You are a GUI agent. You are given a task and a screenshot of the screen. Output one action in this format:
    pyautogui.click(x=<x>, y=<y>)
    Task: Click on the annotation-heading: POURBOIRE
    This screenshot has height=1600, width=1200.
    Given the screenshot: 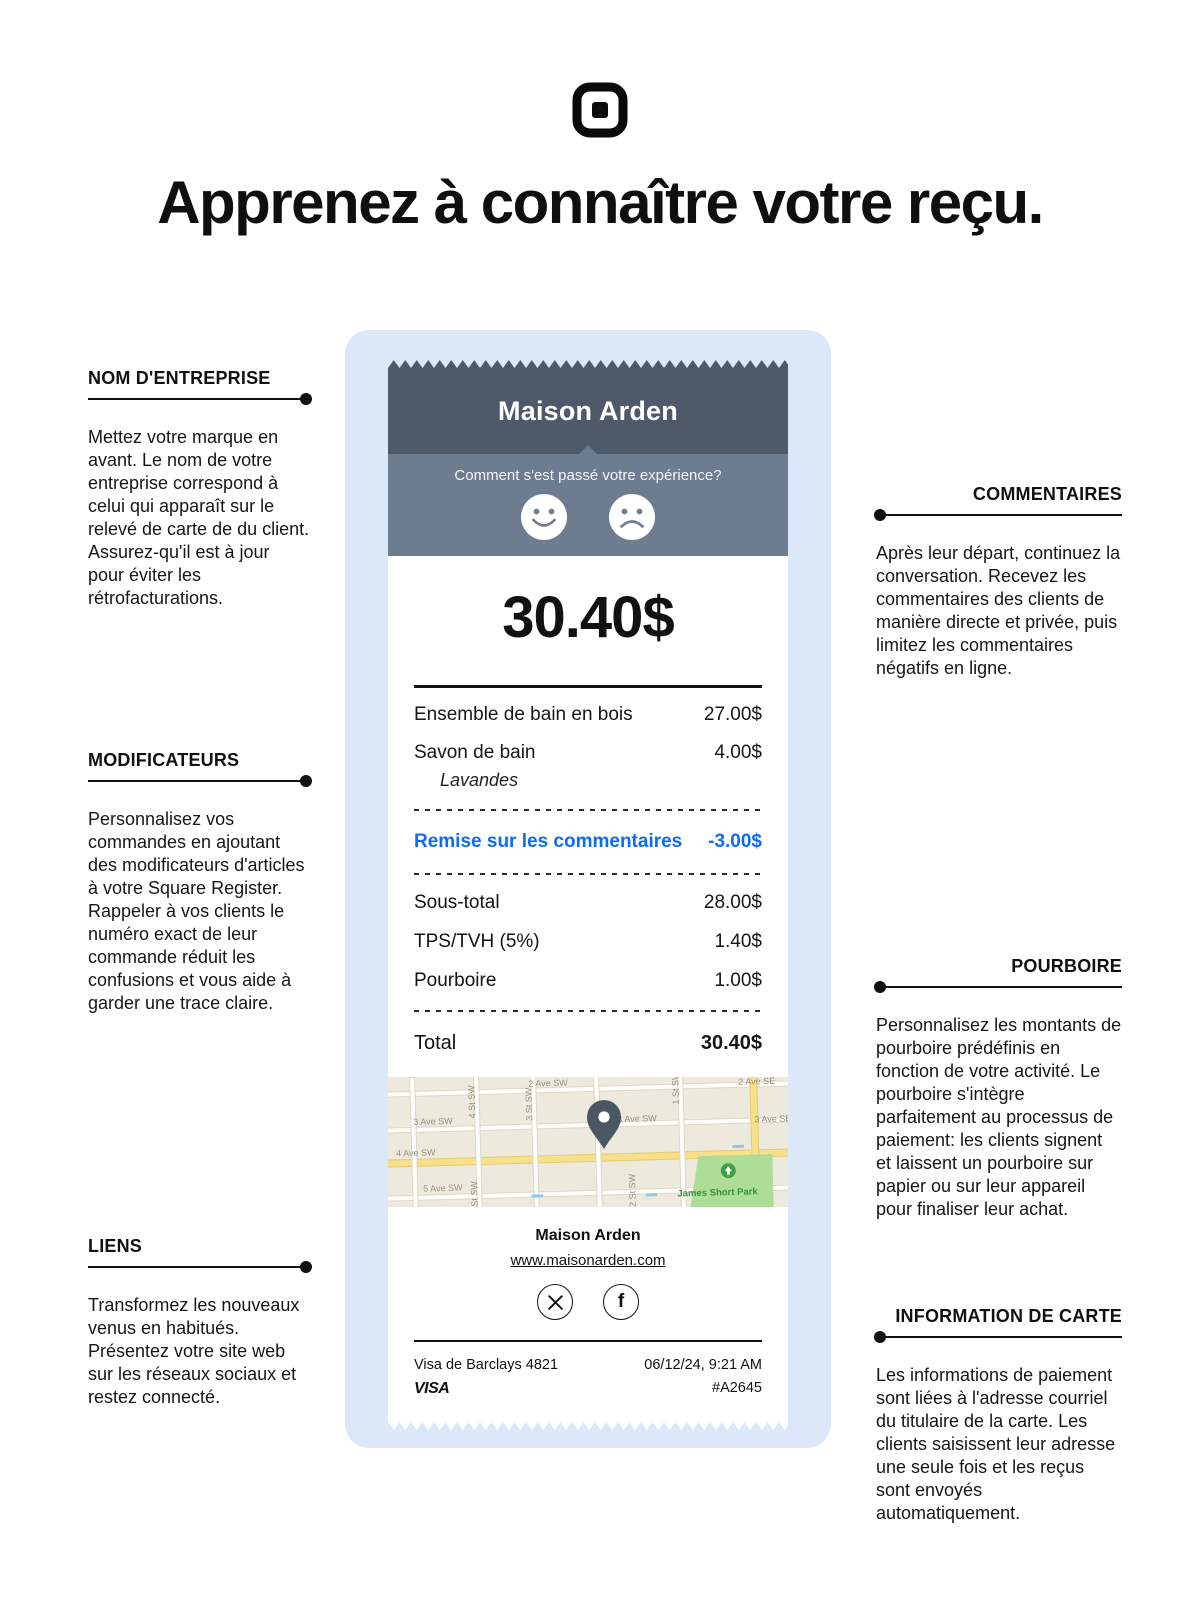 What is the action you would take?
    pyautogui.click(x=1066, y=966)
    